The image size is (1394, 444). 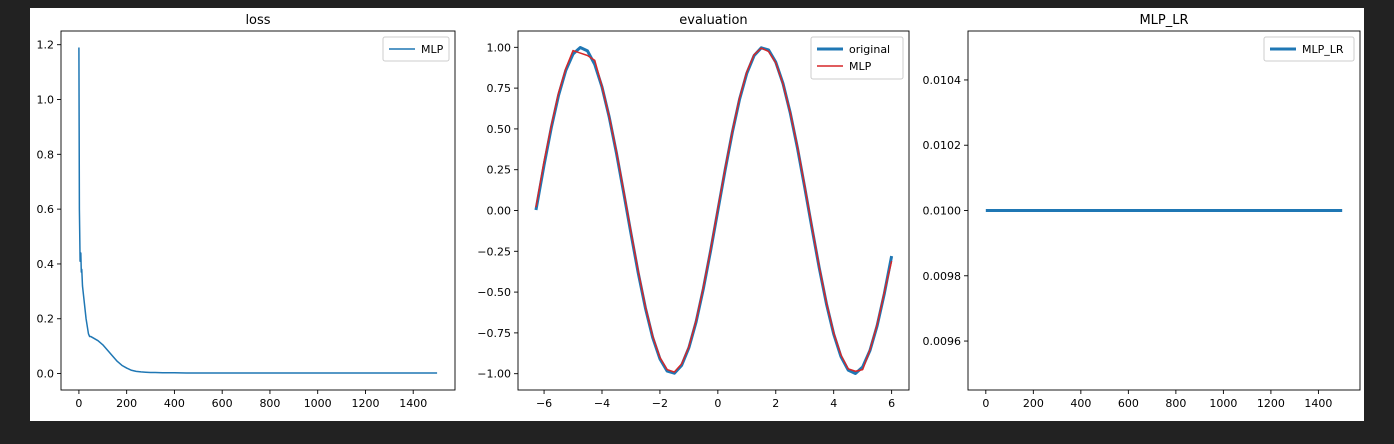 I want to click on y-tick-label: −0.50, so click(x=494, y=292).